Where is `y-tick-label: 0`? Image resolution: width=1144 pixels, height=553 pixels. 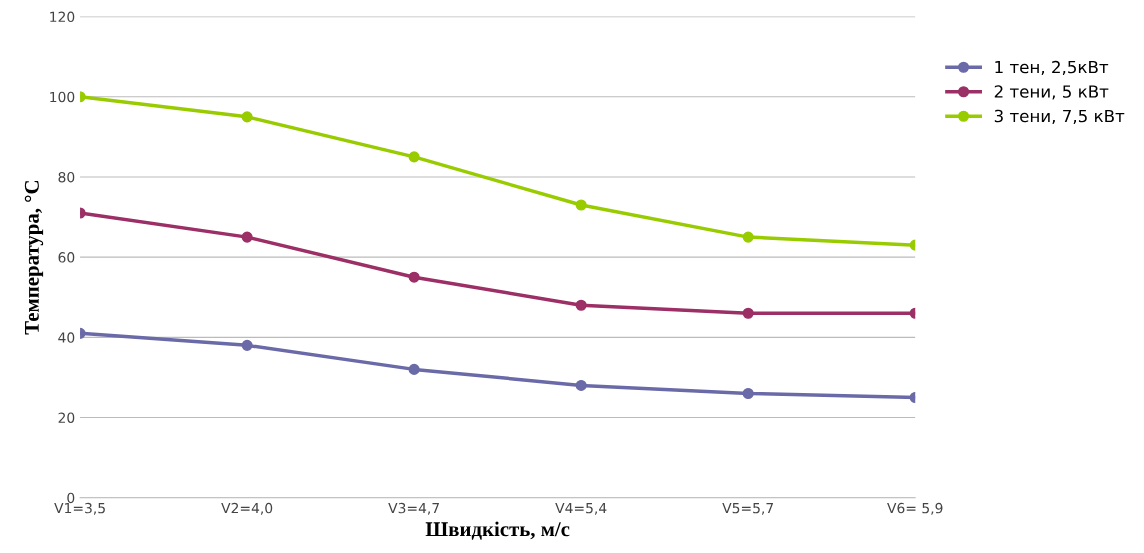 y-tick-label: 0 is located at coordinates (71, 498).